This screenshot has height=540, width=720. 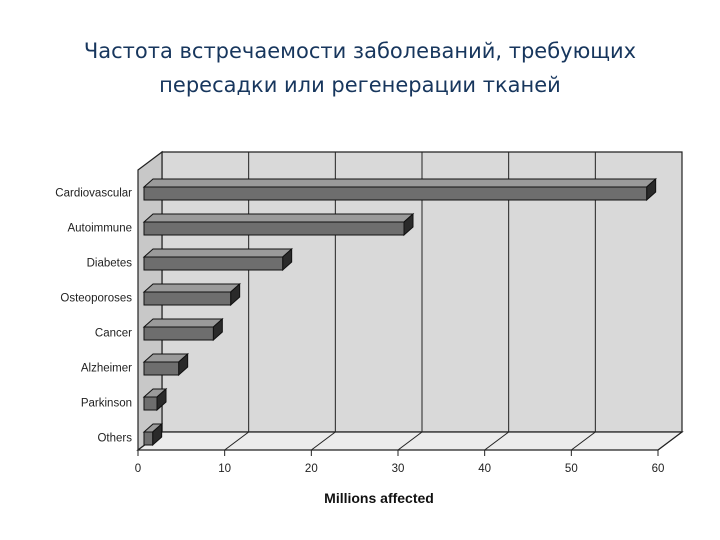 I want to click on bar-cardiovascular, so click(x=399, y=189).